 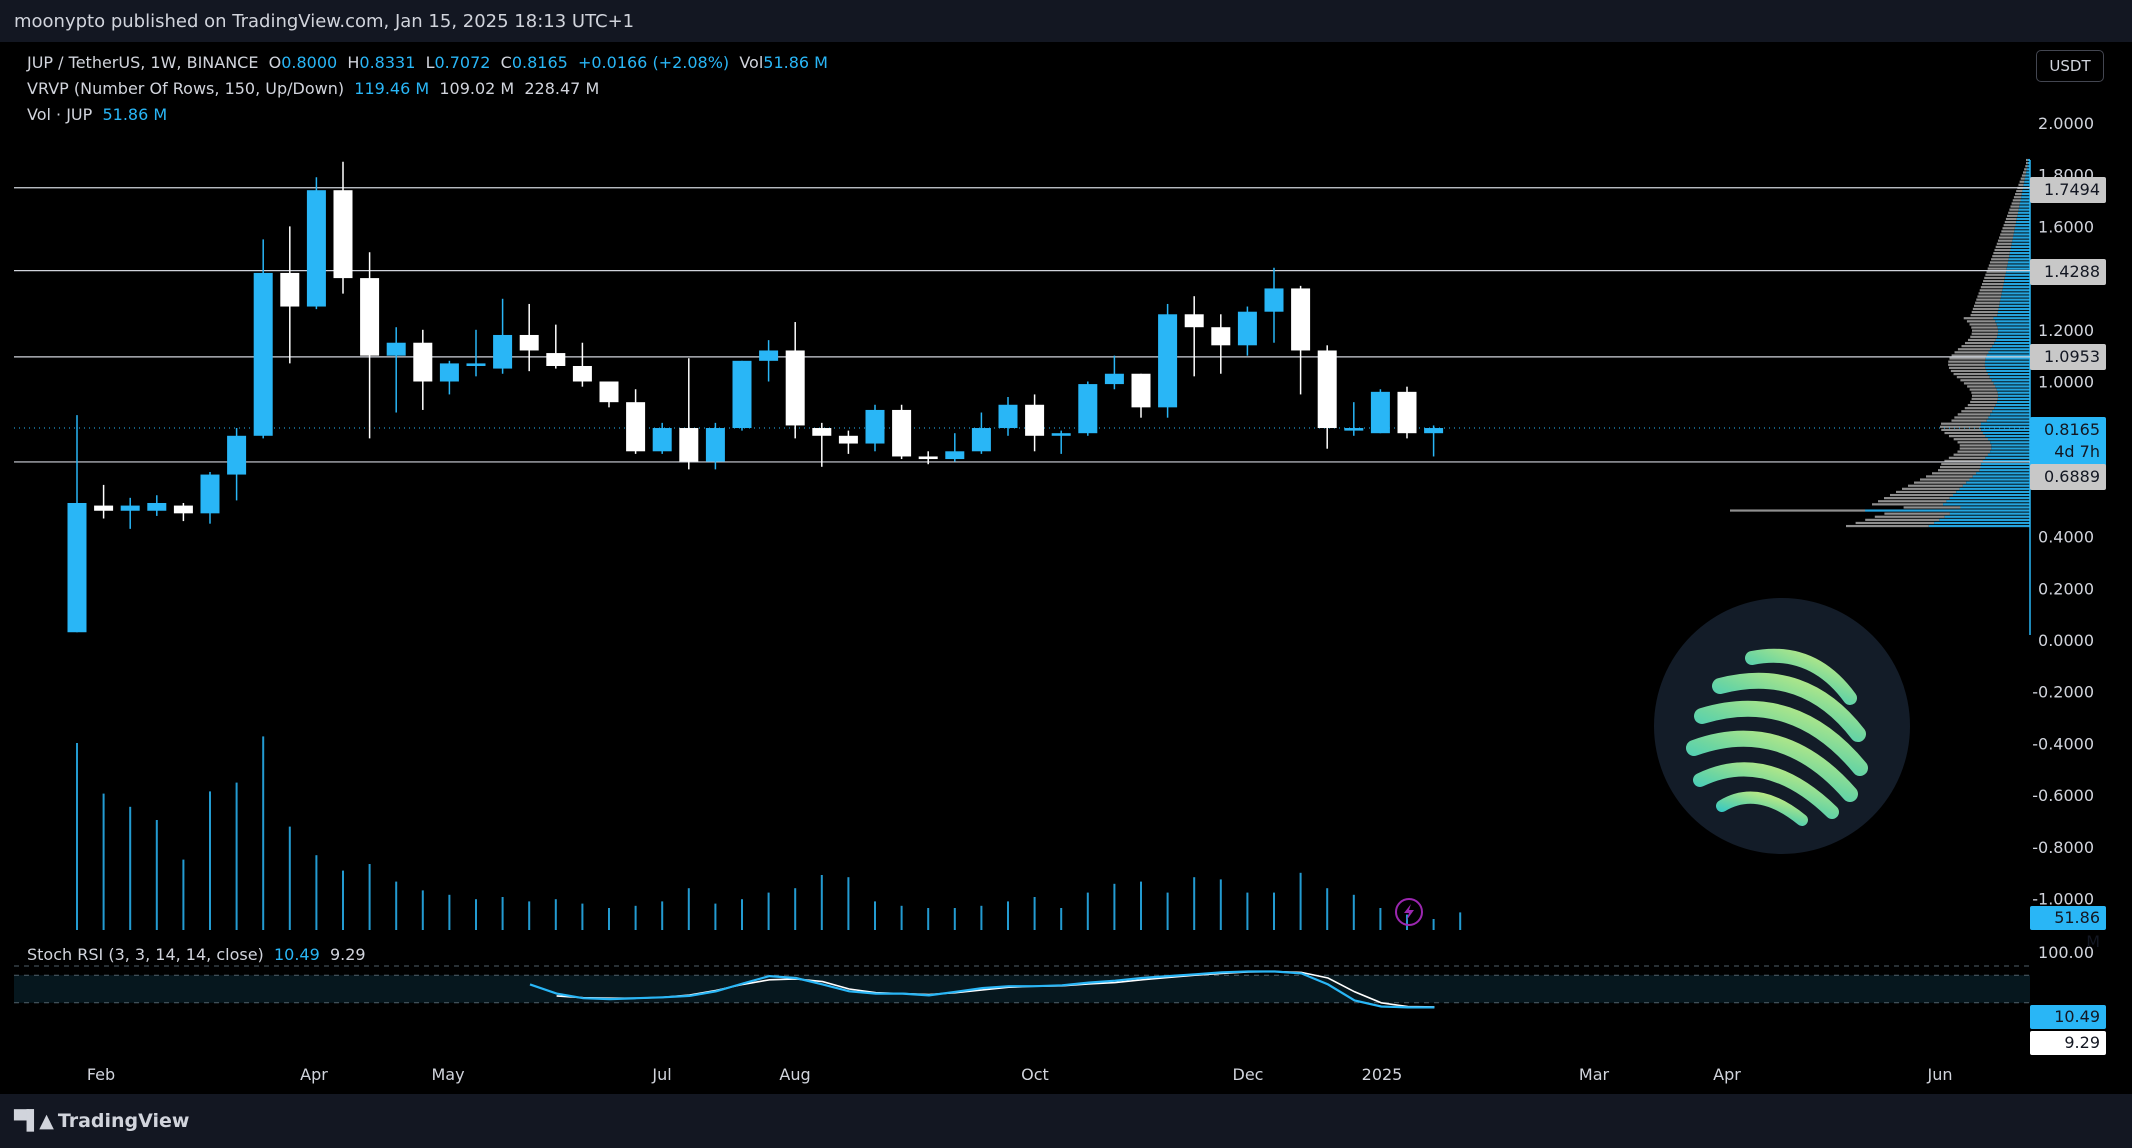 I want to click on legend-vol-label: Vol, so click(x=751, y=62).